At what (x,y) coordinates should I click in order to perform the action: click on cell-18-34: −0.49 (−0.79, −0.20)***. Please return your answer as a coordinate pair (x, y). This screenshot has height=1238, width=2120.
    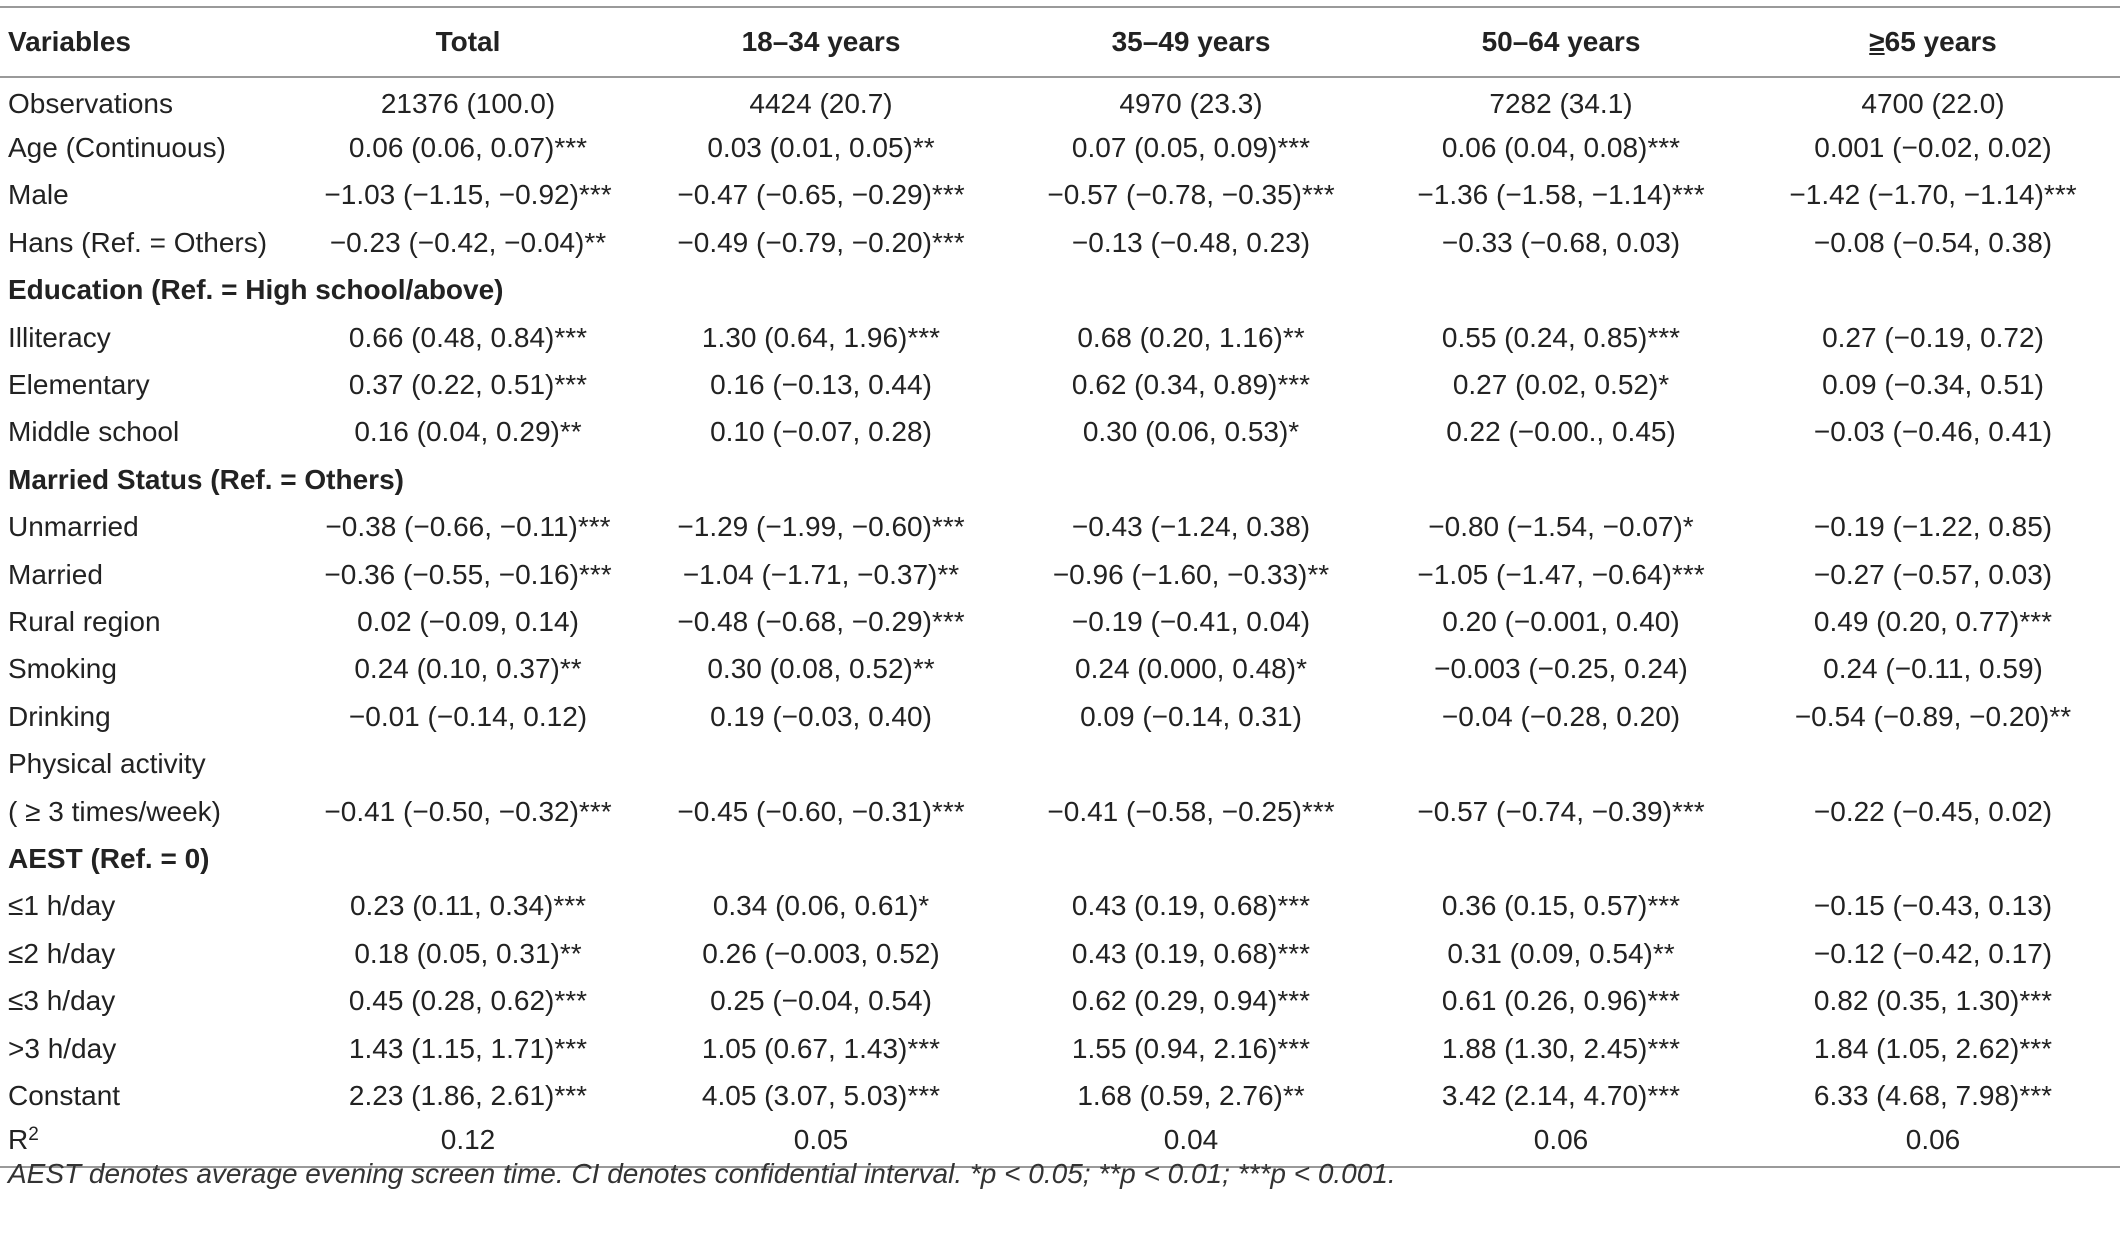
    Looking at the image, I should click on (821, 242).